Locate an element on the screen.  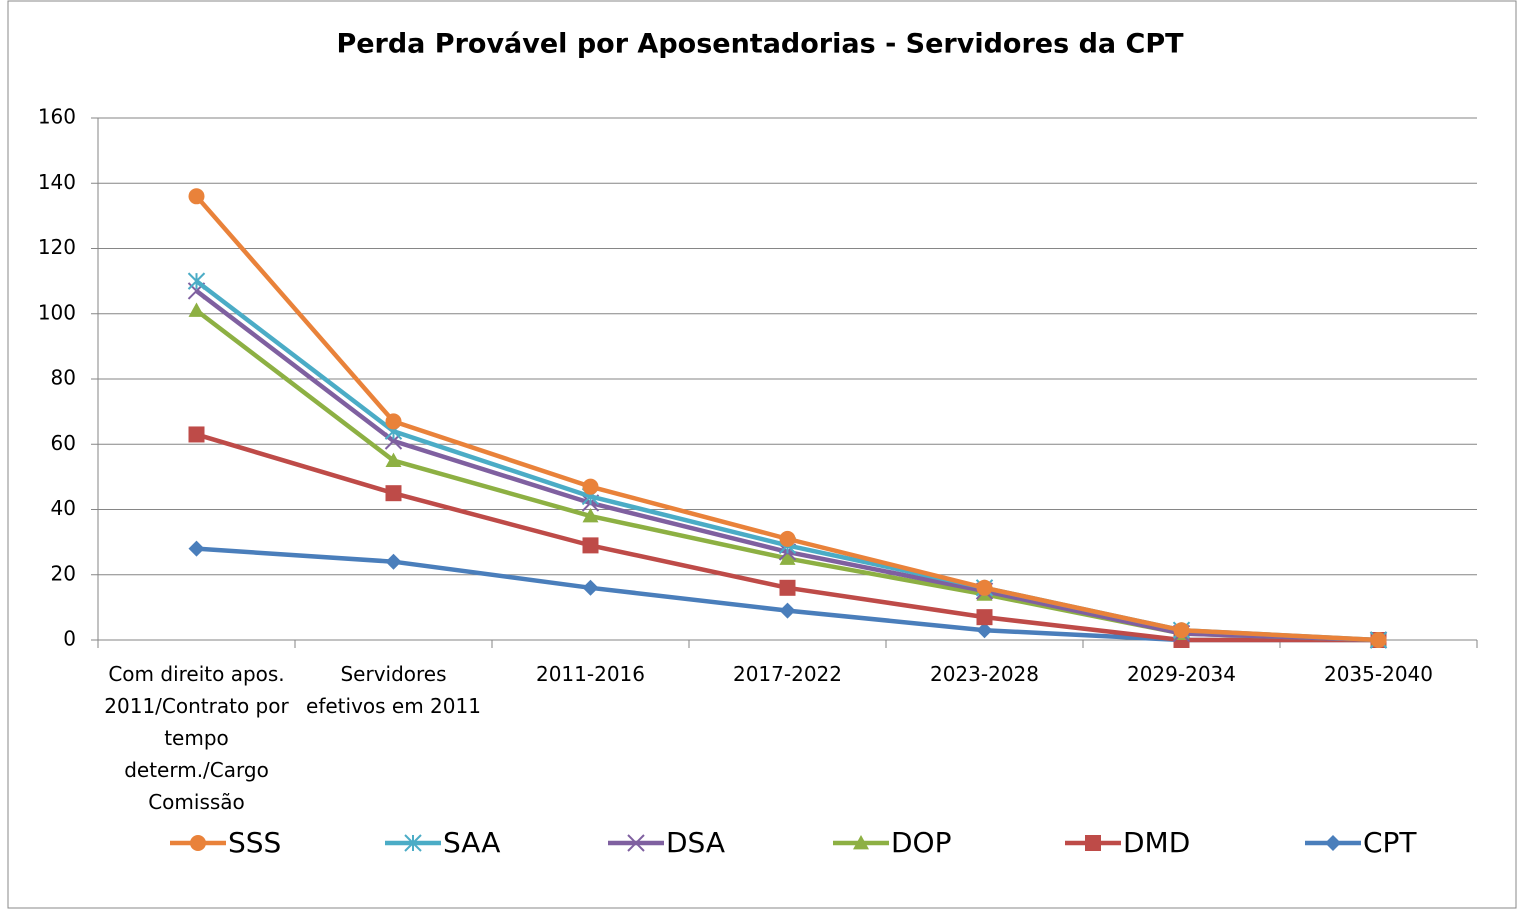
legend-label: SSS is located at coordinates (254, 842).